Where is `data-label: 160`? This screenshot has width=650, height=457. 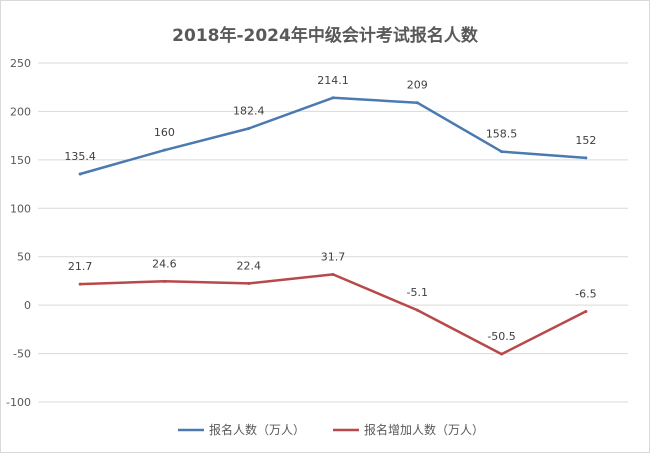 data-label: 160 is located at coordinates (164, 132).